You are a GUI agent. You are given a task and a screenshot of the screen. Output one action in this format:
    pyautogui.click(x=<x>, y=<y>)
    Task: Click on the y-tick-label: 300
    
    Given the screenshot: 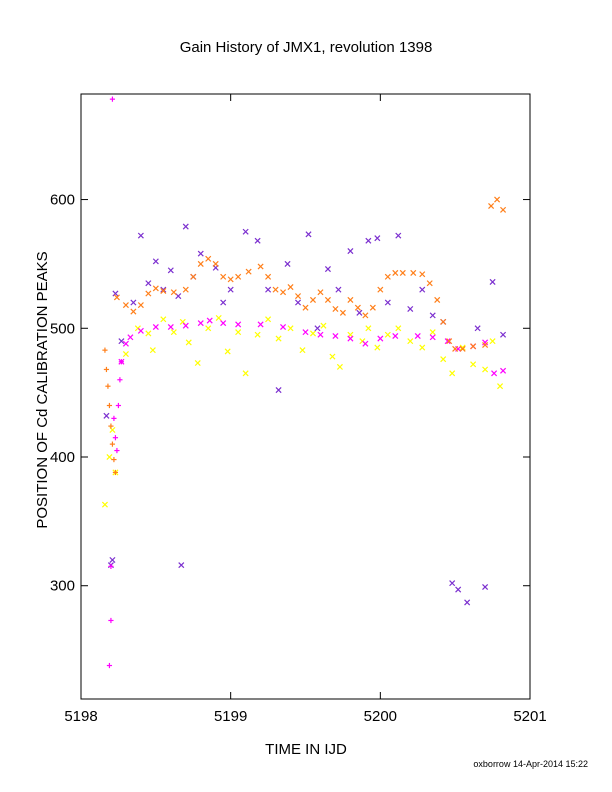 What is the action you would take?
    pyautogui.click(x=62, y=586)
    